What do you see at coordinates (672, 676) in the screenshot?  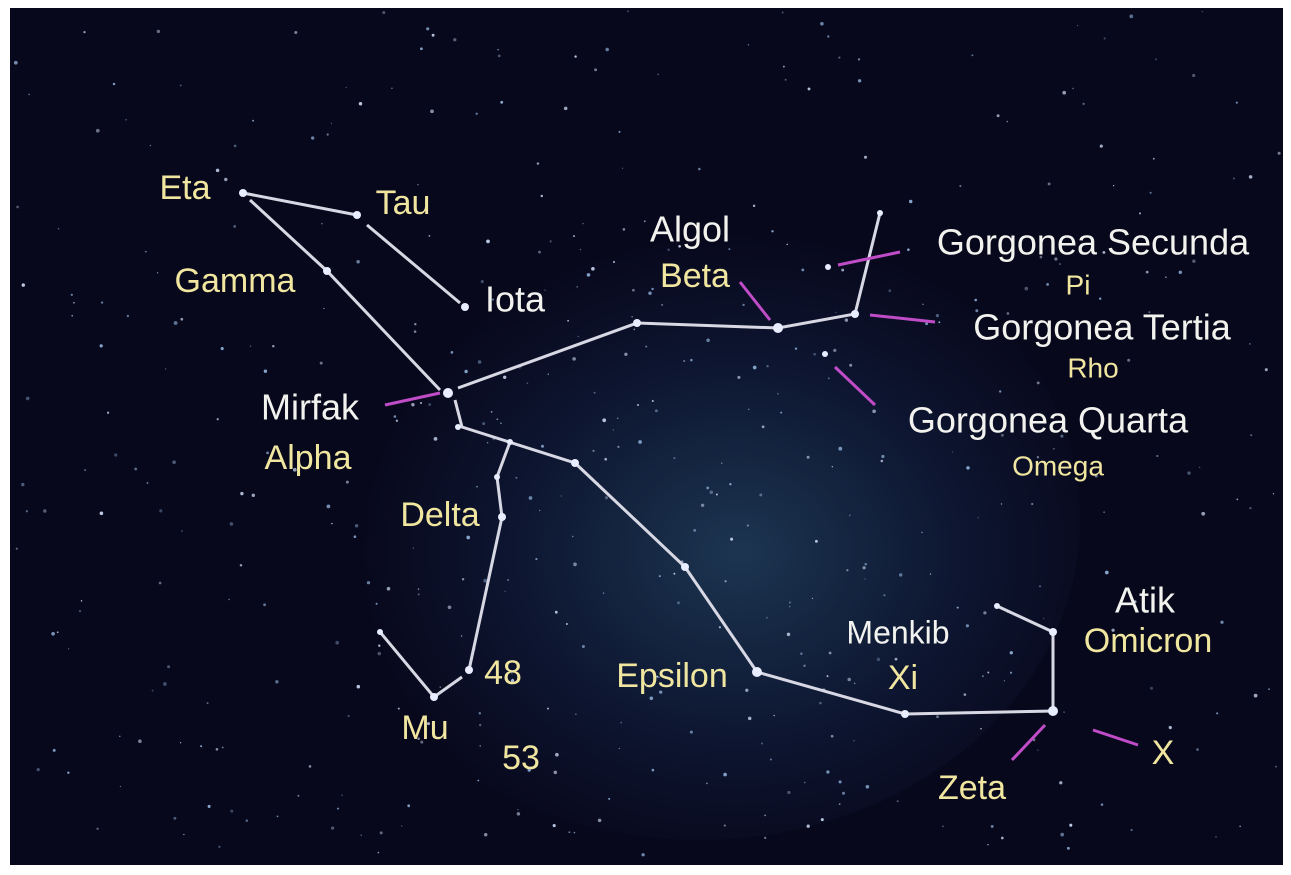 I see `star-label: Epsilon` at bounding box center [672, 676].